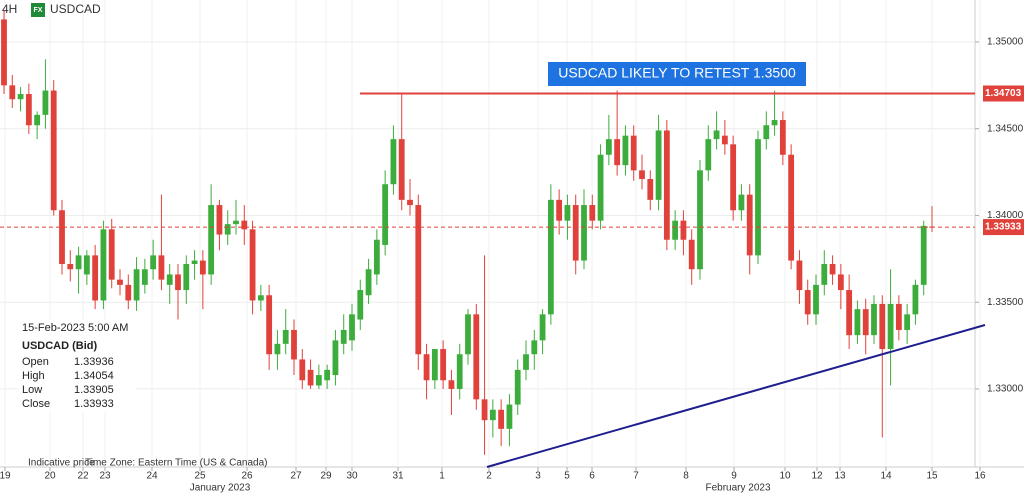 This screenshot has width=1024, height=493. Describe the element at coordinates (734, 476) in the screenshot. I see `x-tick-label: 9` at that location.